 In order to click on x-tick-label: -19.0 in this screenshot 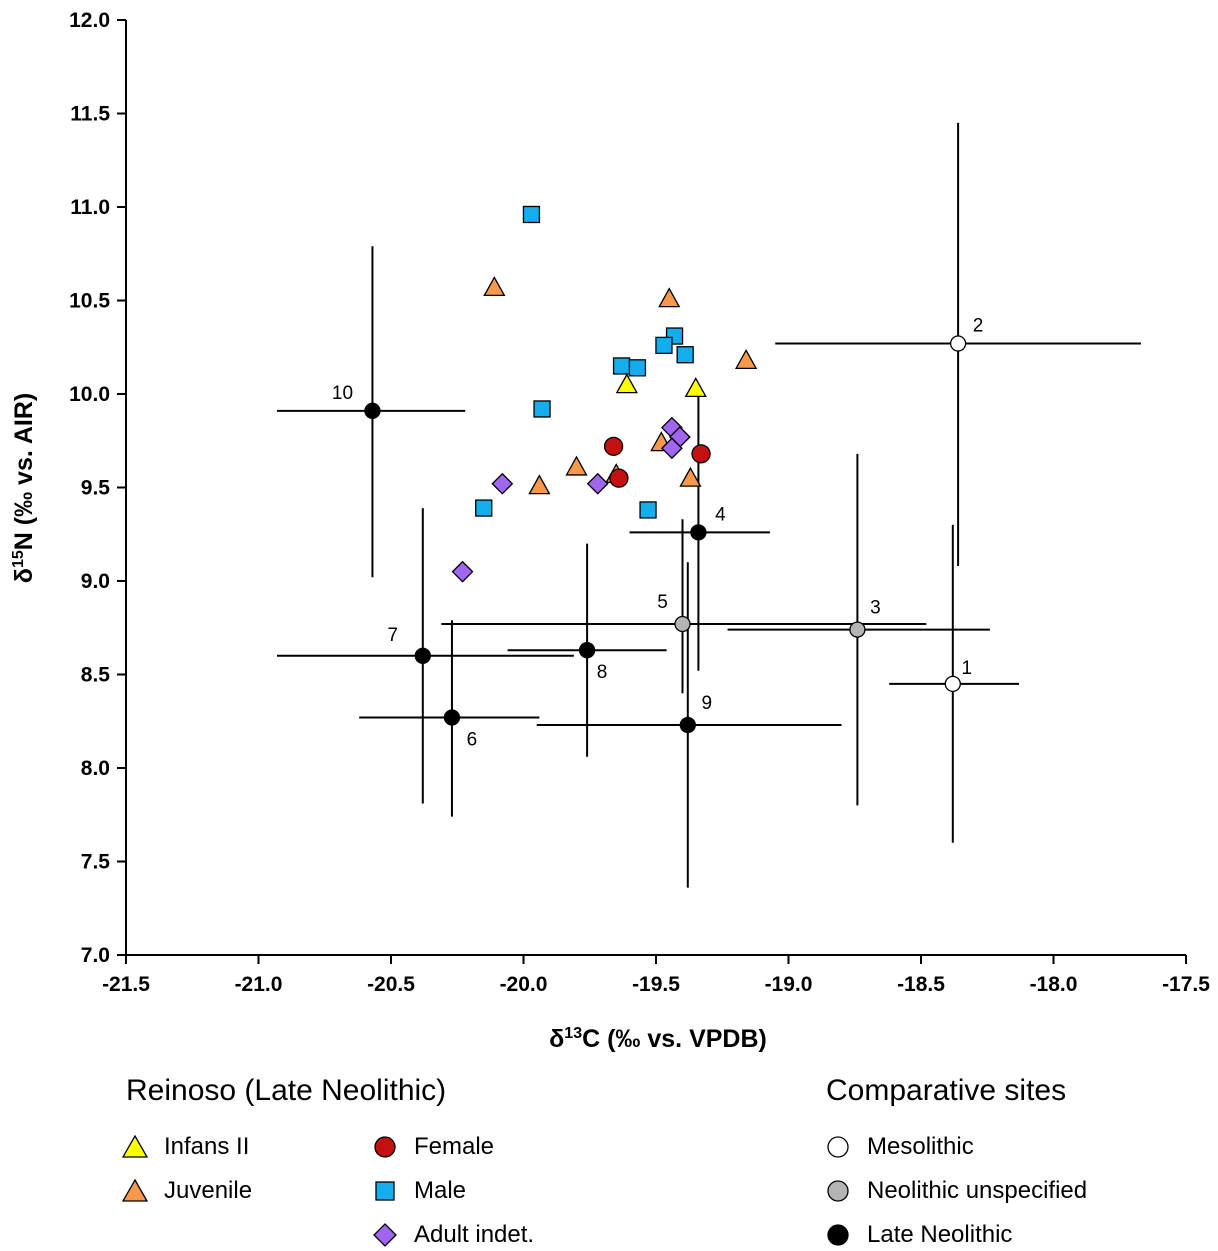, I will do `click(789, 984)`.